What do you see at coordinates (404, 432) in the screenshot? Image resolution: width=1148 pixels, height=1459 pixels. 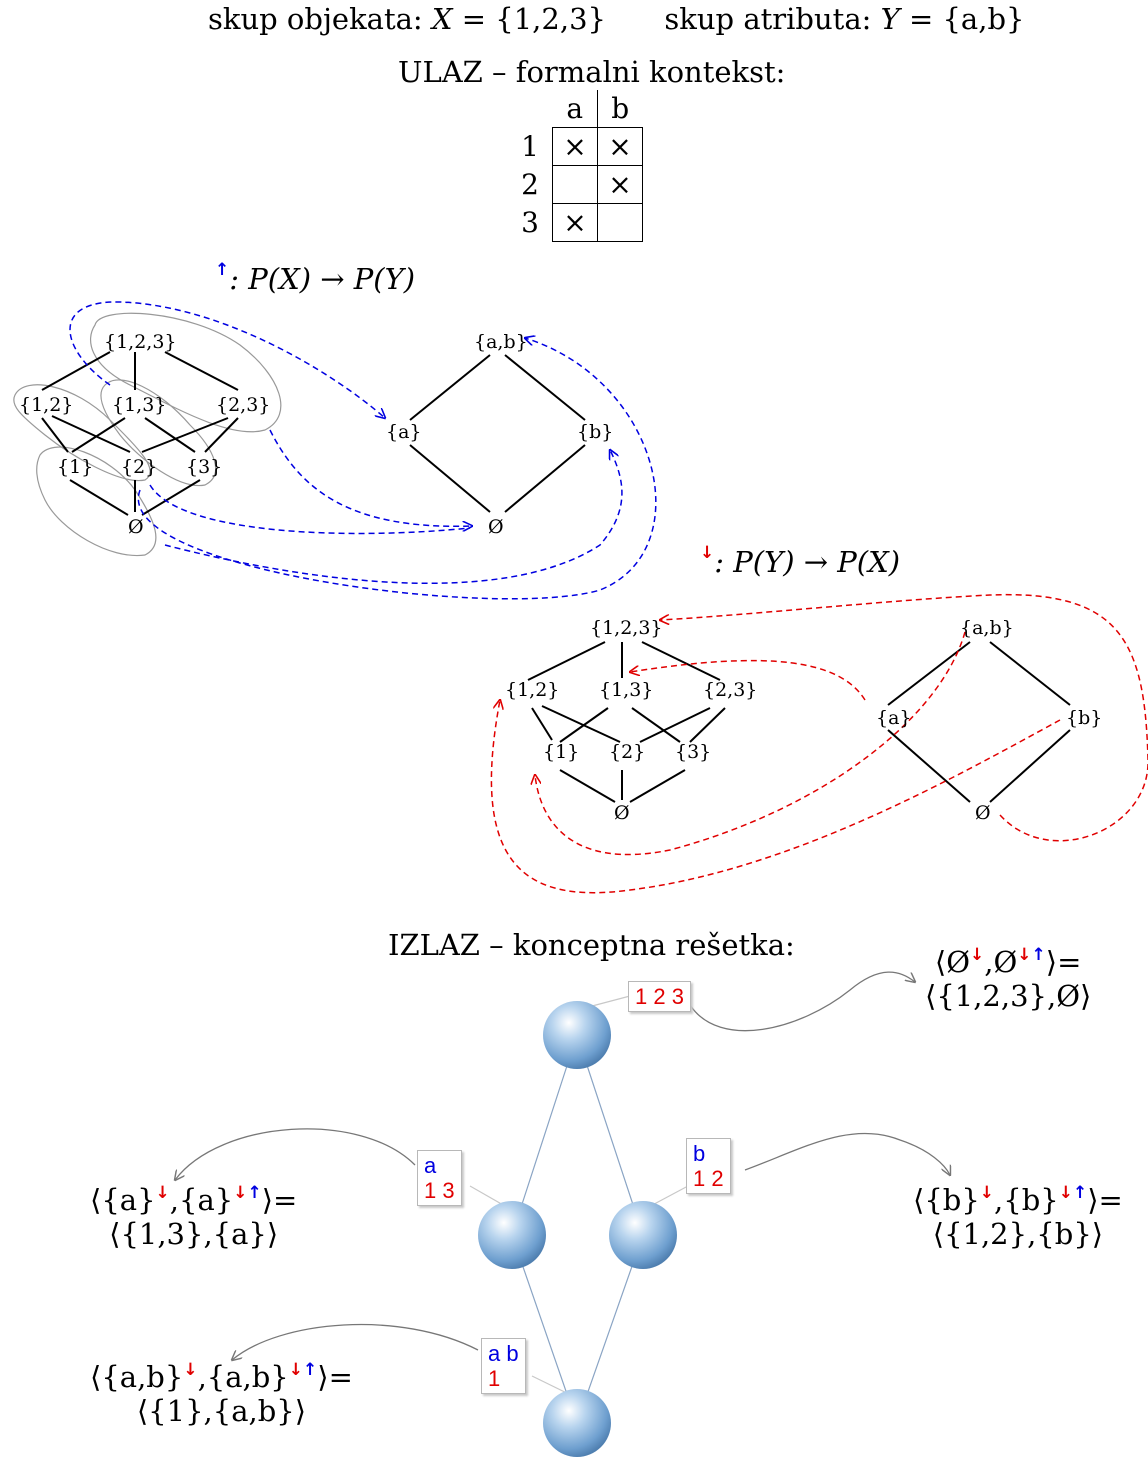 I see `py-node-a: {a}` at bounding box center [404, 432].